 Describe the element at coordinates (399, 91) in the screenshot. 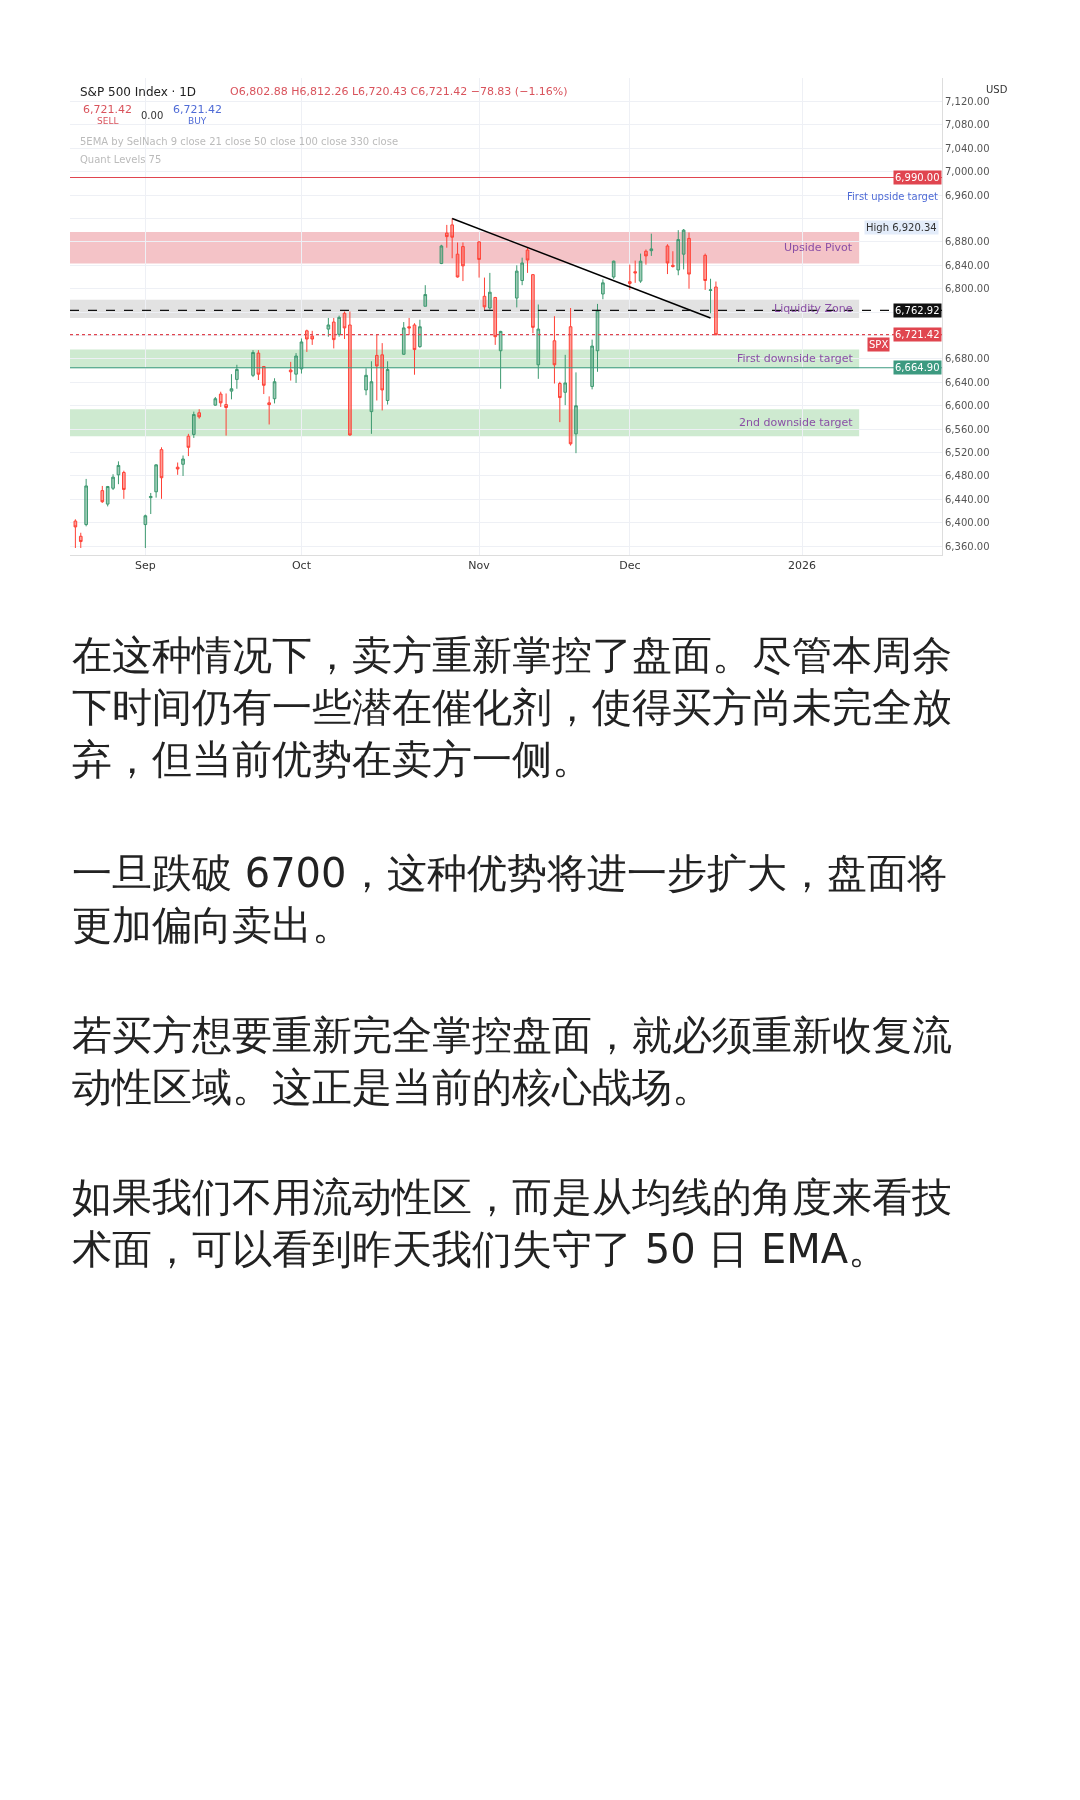

I see `text: O6,802.88 H6,812.26 L6,720.43 C6,721.42 −78.83 (−1.16%)` at that location.